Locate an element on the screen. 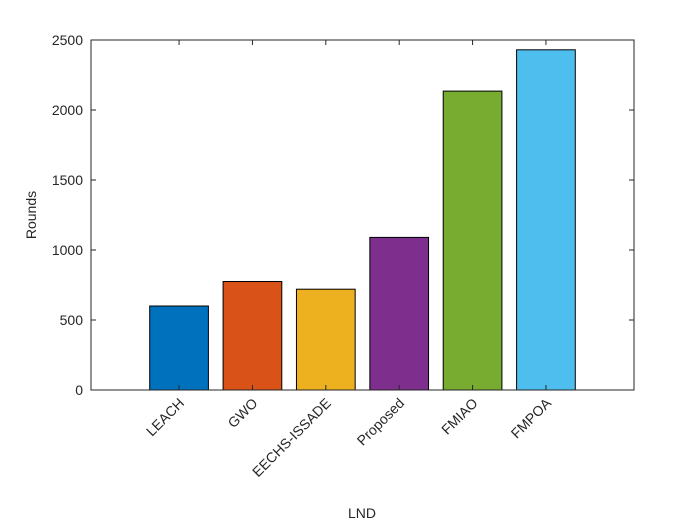 This screenshot has height=525, width=700. y-tick-label: 1000 is located at coordinates (67, 250).